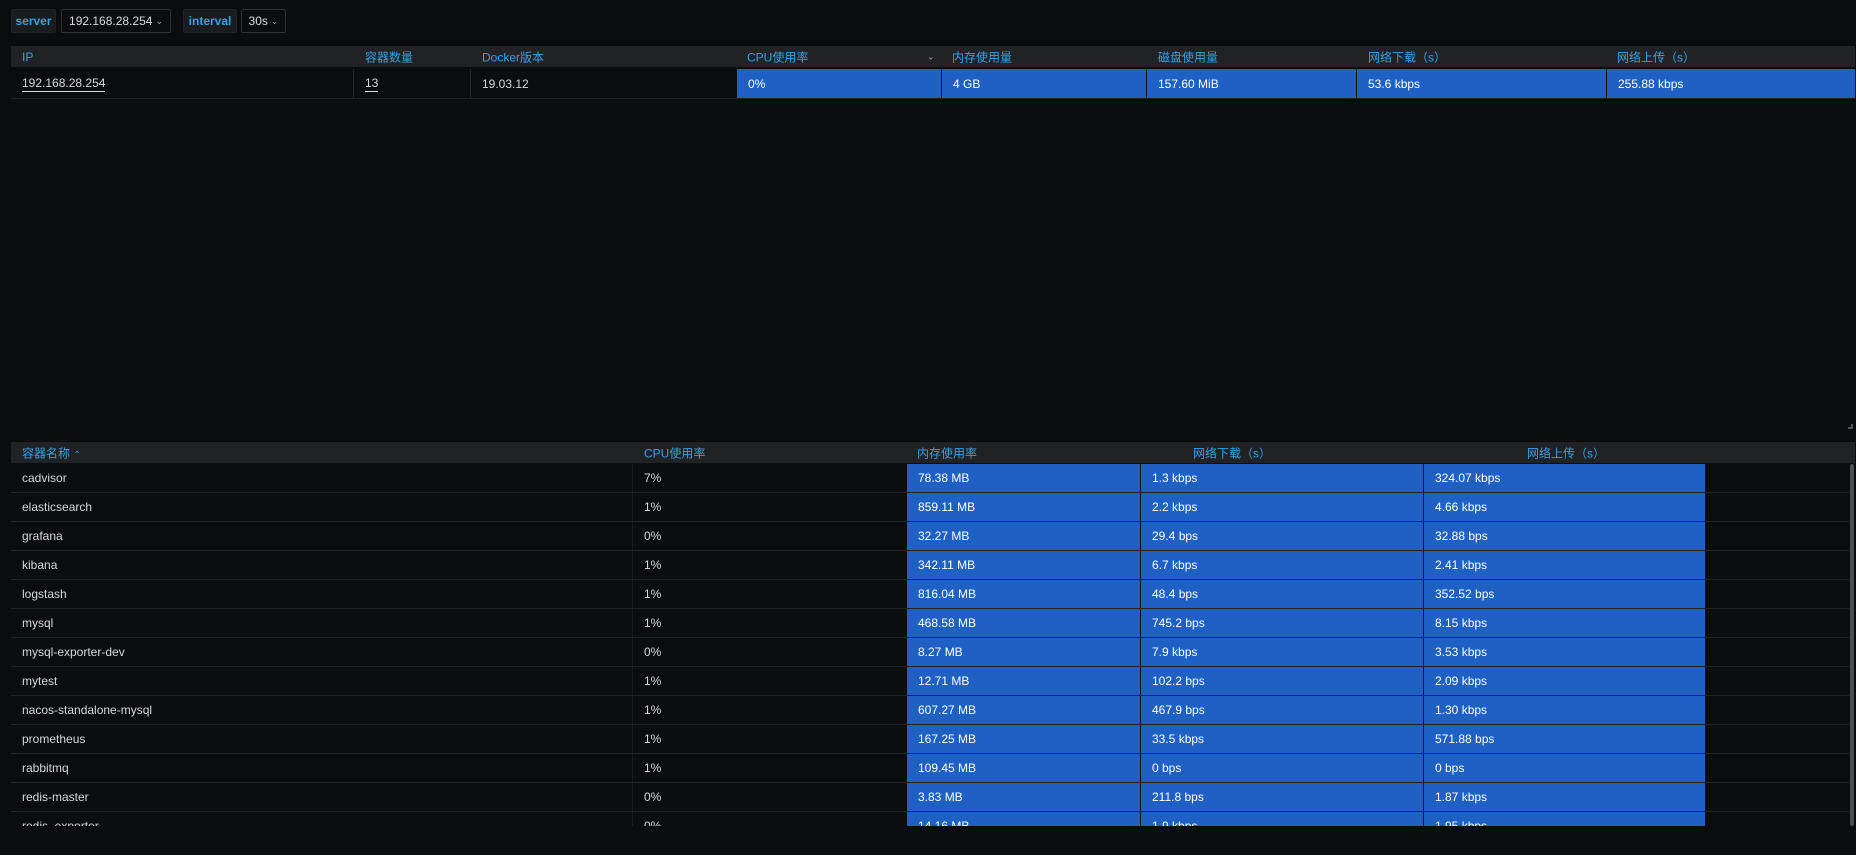  Describe the element at coordinates (1023, 768) in the screenshot. I see `mem-cell: 109.45 MB` at that location.